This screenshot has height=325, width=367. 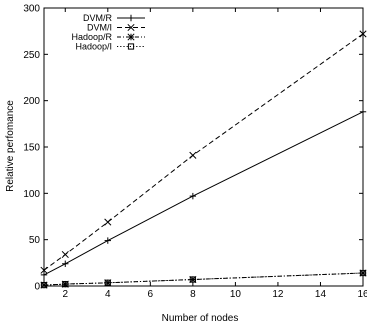 What do you see at coordinates (93, 47) in the screenshot?
I see `legend-label: Hadoop/I` at bounding box center [93, 47].